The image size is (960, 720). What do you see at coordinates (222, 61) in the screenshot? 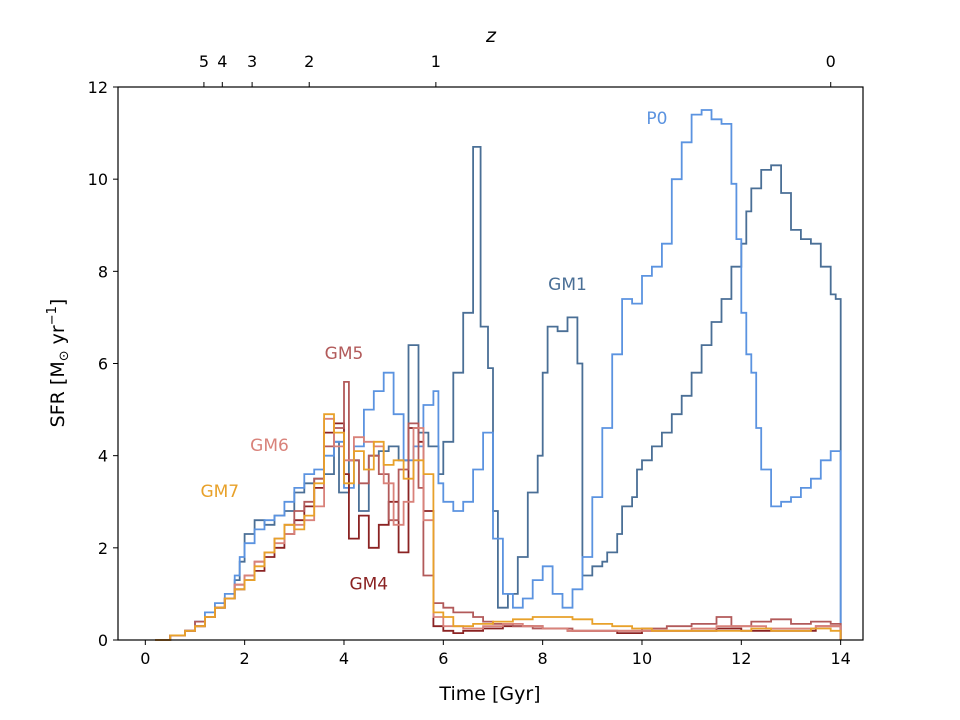
I see `top-tick-label: 4` at bounding box center [222, 61].